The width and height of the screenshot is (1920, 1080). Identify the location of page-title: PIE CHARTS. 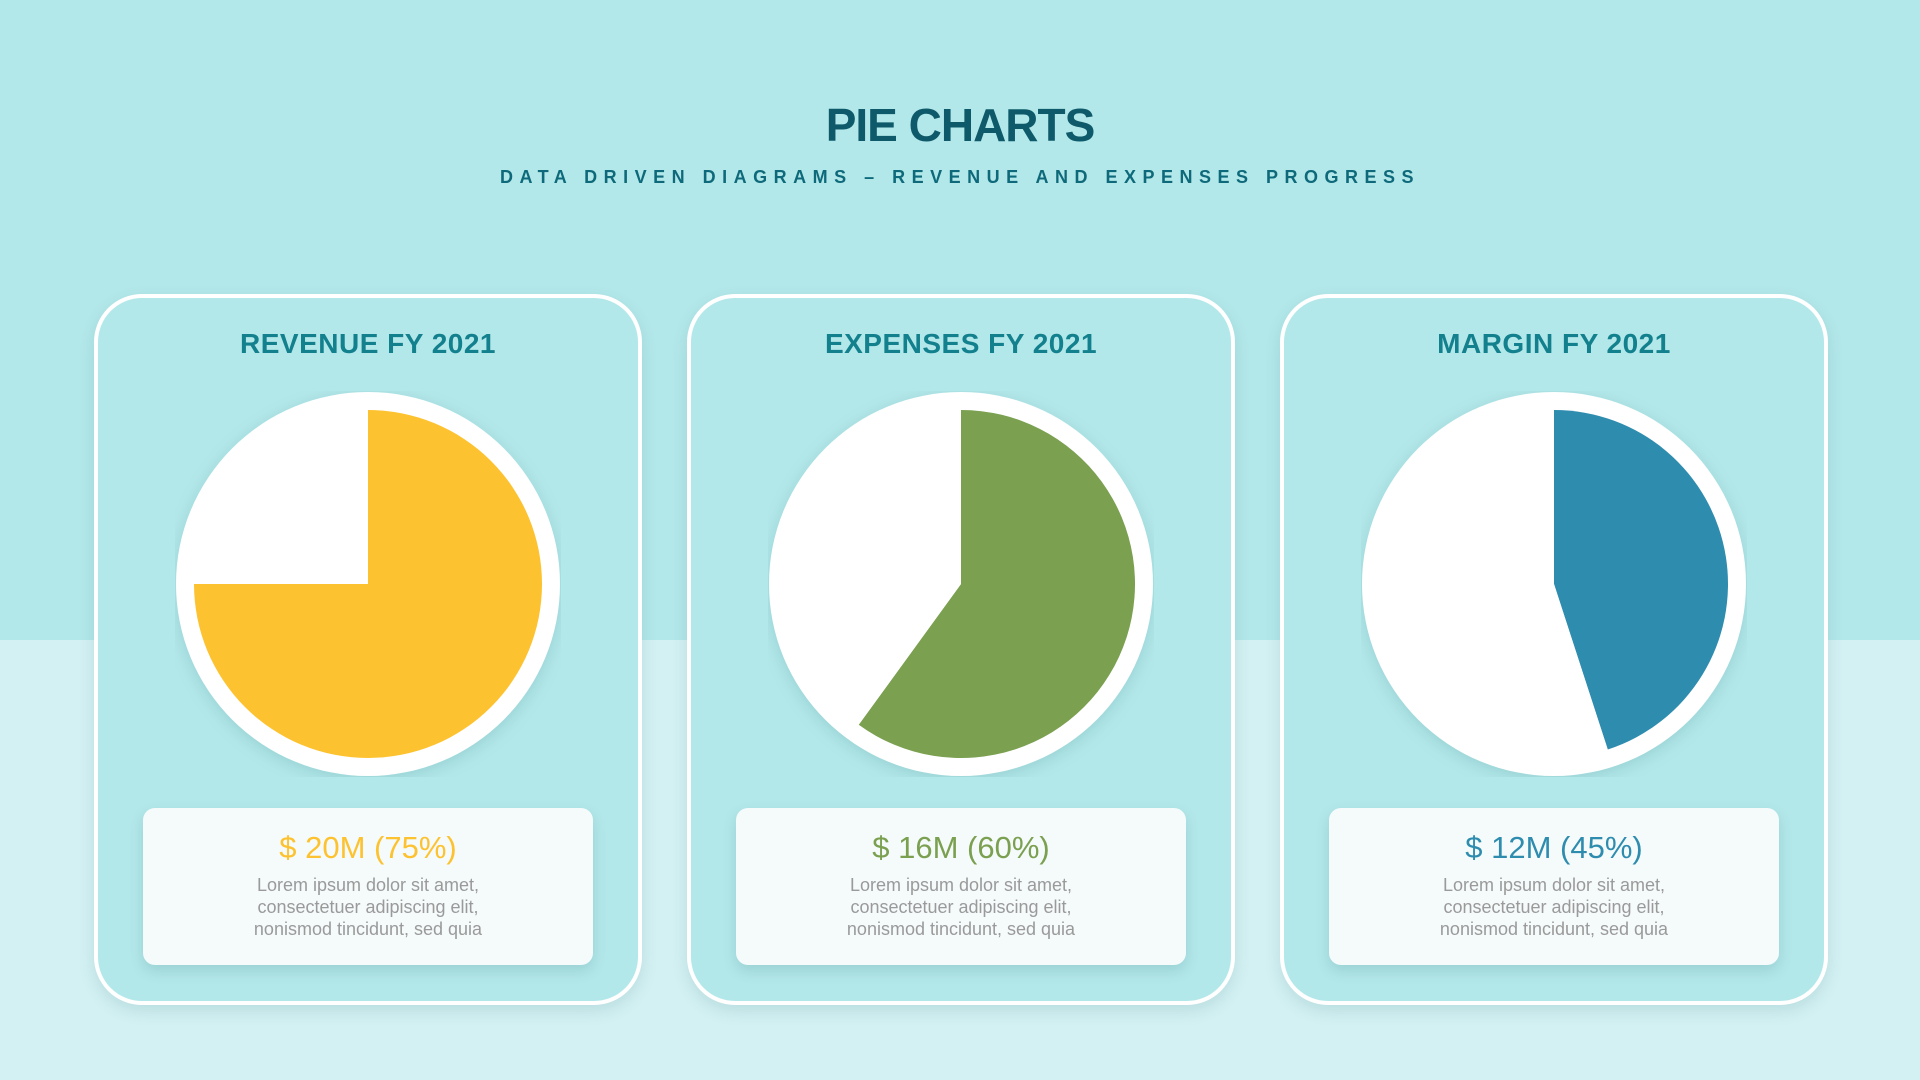
(960, 125).